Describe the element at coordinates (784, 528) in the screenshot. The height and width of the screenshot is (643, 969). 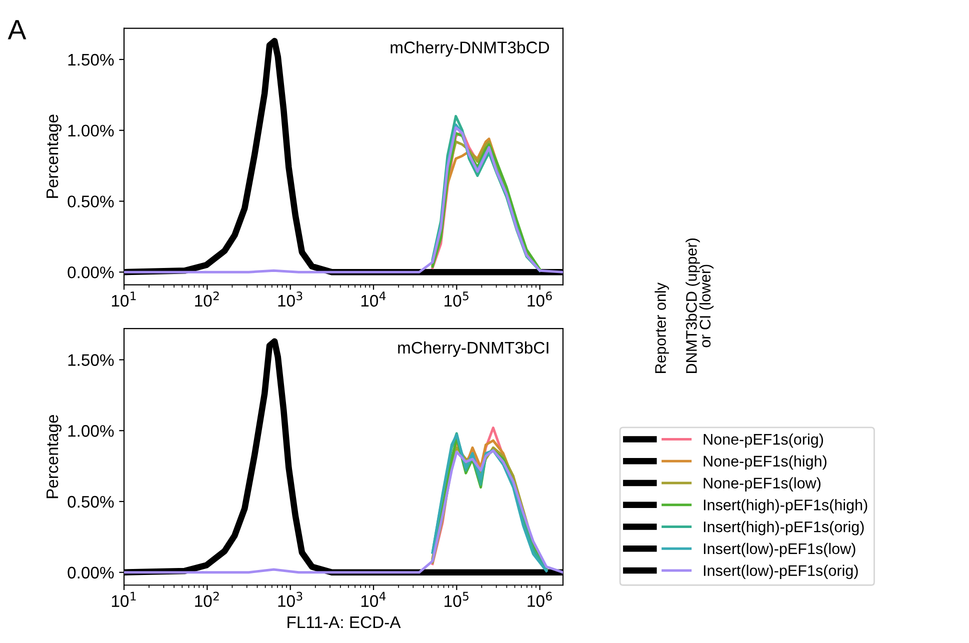
I see `legend-label: Insert(high)-pEF1s(orig)` at that location.